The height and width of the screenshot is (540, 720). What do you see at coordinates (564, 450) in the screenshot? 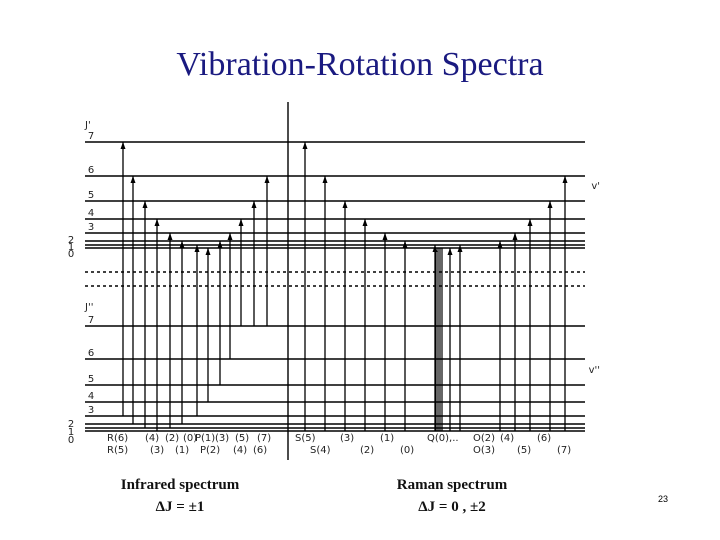
I see `raman-branch-label: (7)` at bounding box center [564, 450].